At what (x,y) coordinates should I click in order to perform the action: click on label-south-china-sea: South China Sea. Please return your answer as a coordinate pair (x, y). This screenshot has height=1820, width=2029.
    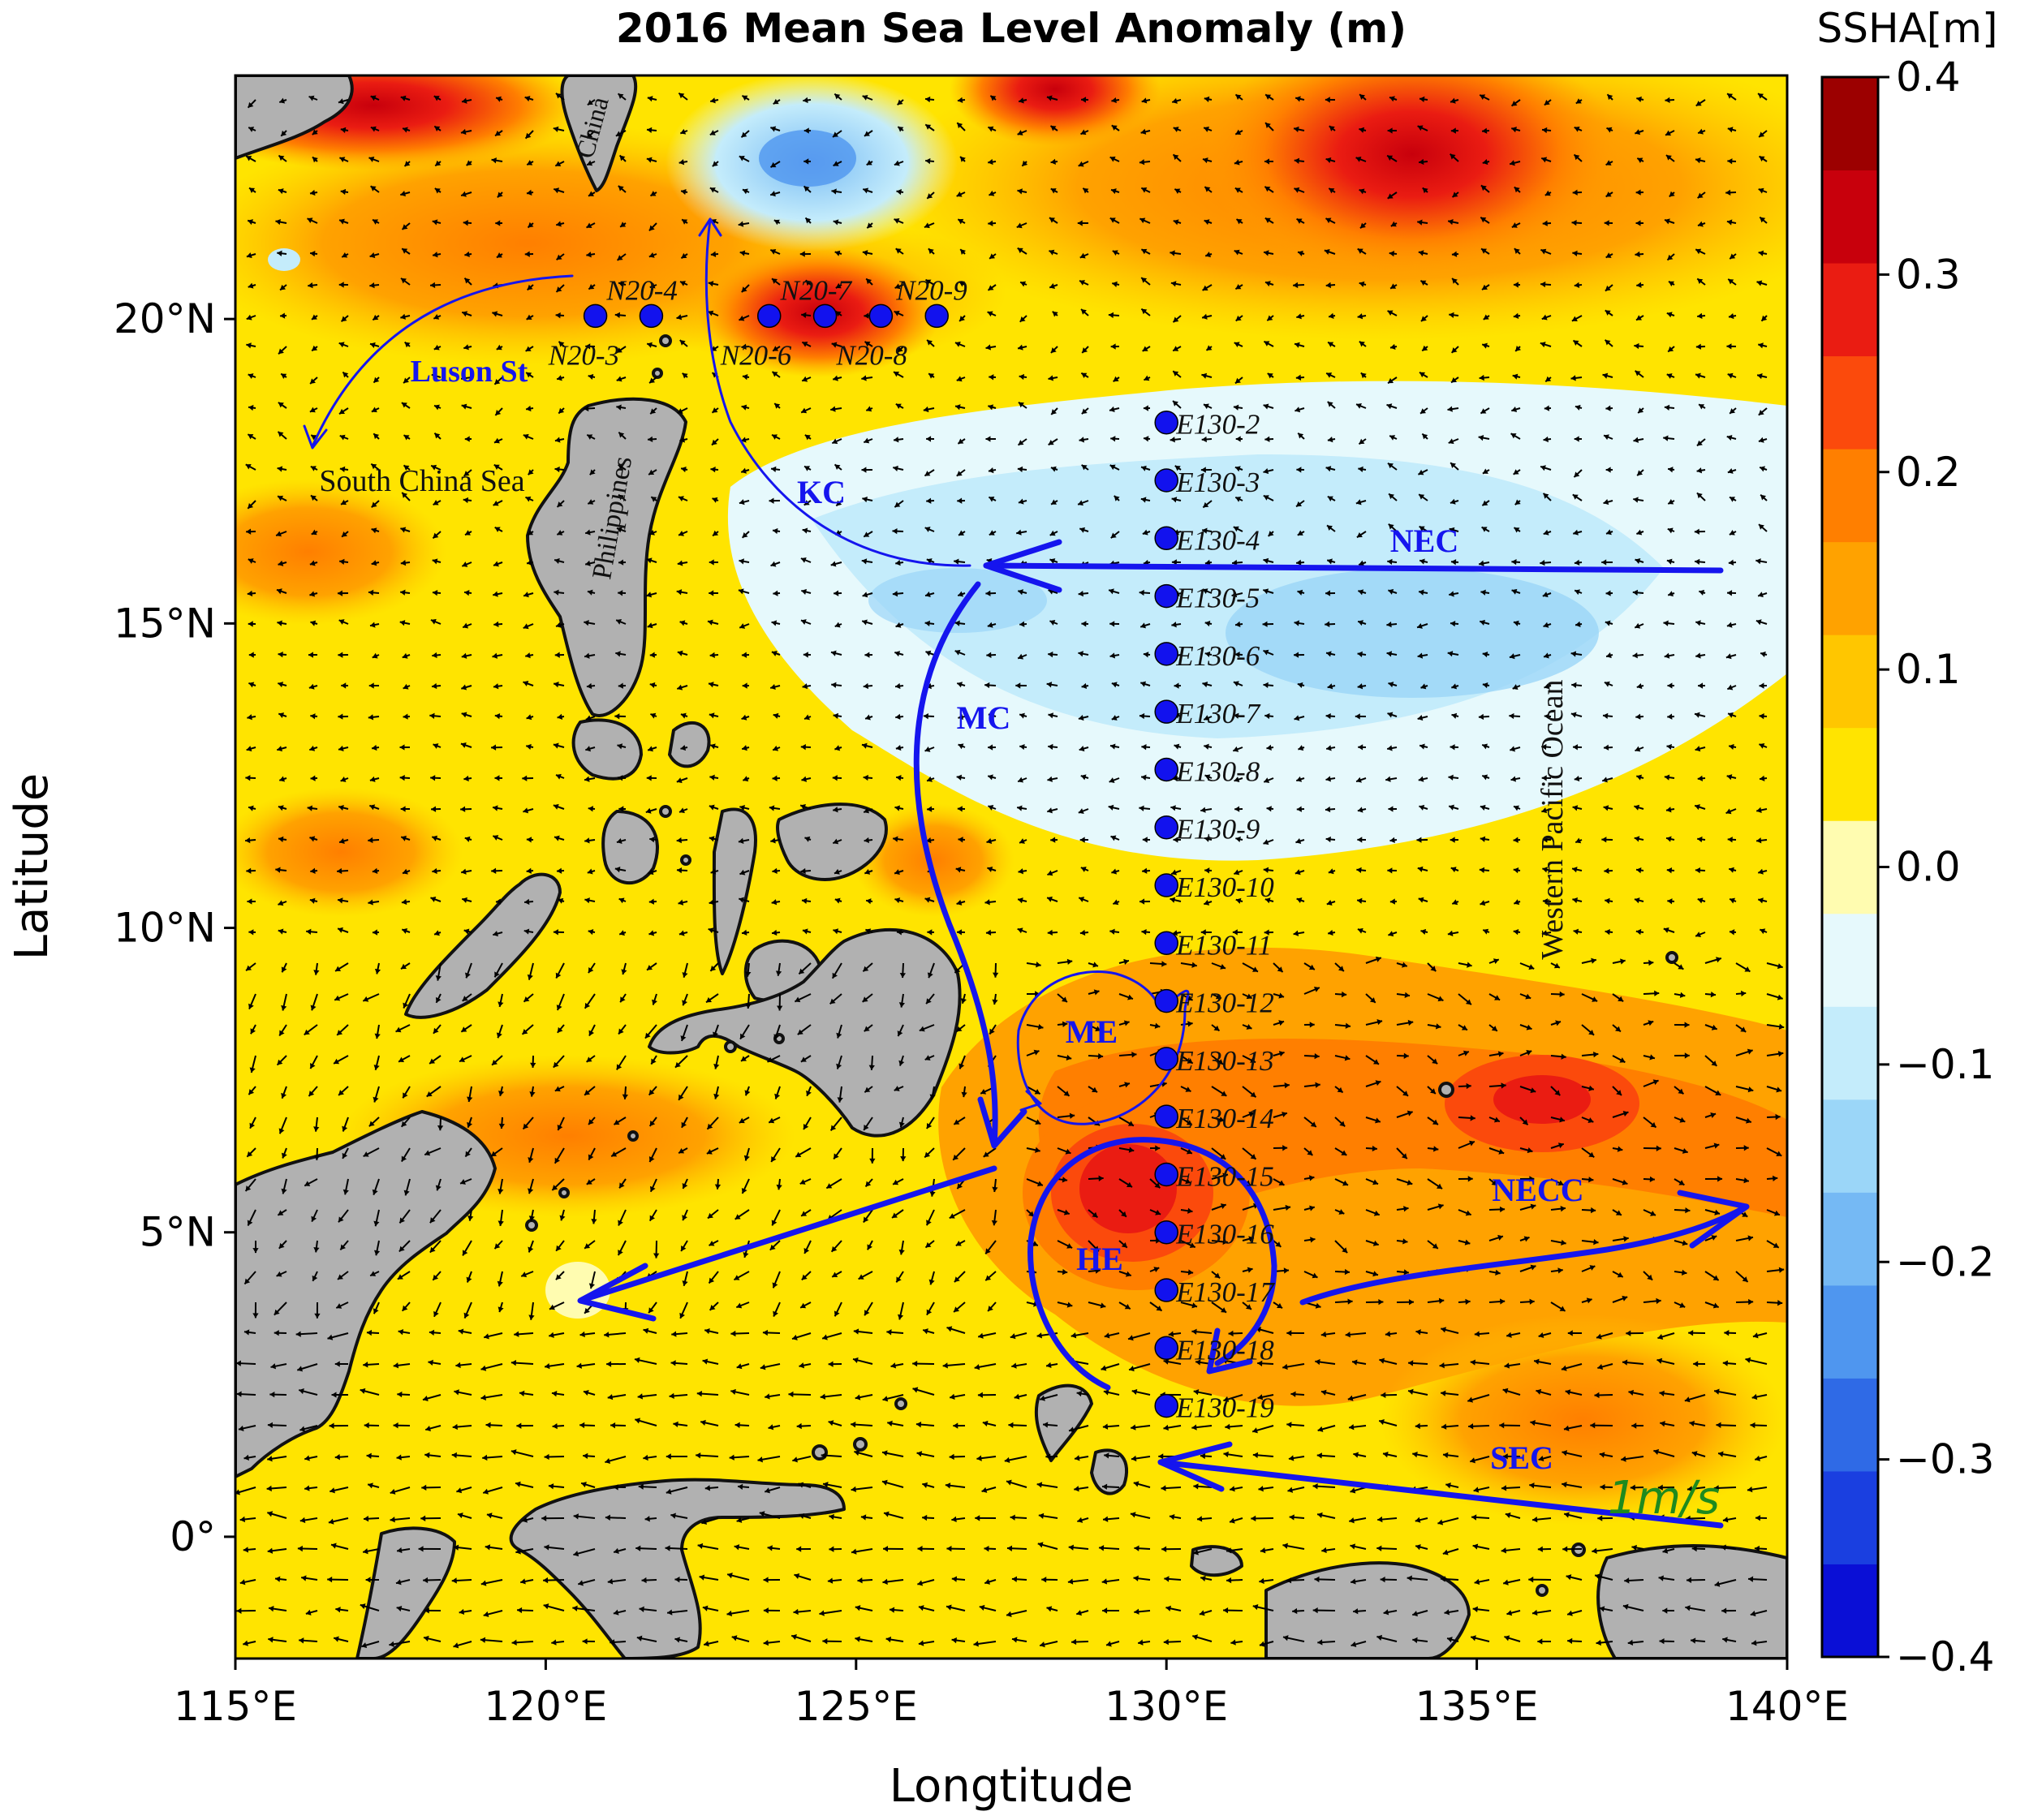
    Looking at the image, I should click on (421, 481).